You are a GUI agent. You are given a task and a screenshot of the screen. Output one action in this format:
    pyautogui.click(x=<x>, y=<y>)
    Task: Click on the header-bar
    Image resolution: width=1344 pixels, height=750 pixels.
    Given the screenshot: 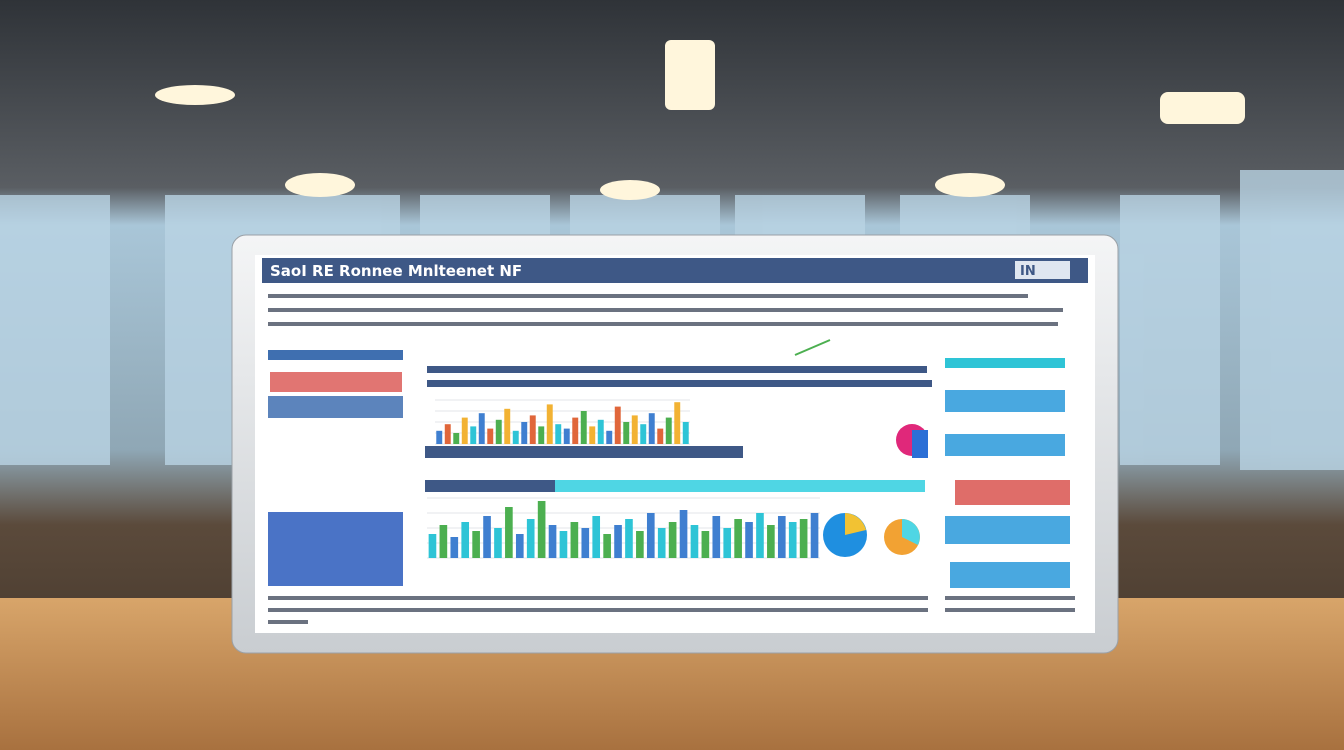 What is the action you would take?
    pyautogui.click(x=675, y=270)
    